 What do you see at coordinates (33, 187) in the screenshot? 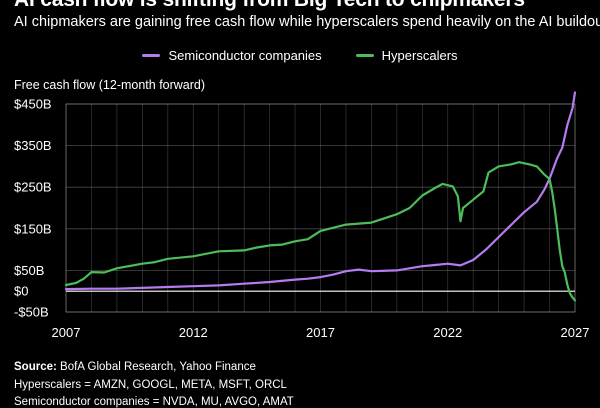
I see `y-tick-label: $250B` at bounding box center [33, 187].